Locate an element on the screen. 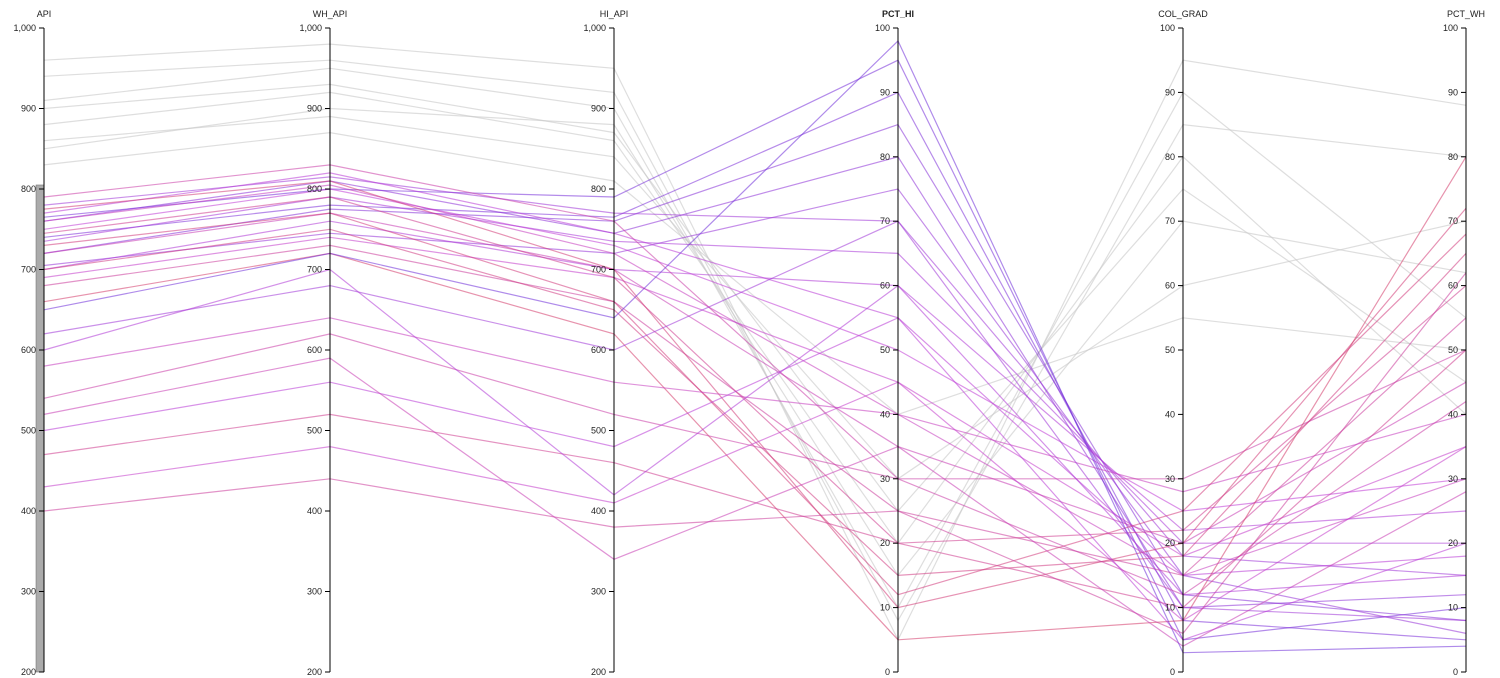  axis-title: PCT_WH is located at coordinates (1466, 14).